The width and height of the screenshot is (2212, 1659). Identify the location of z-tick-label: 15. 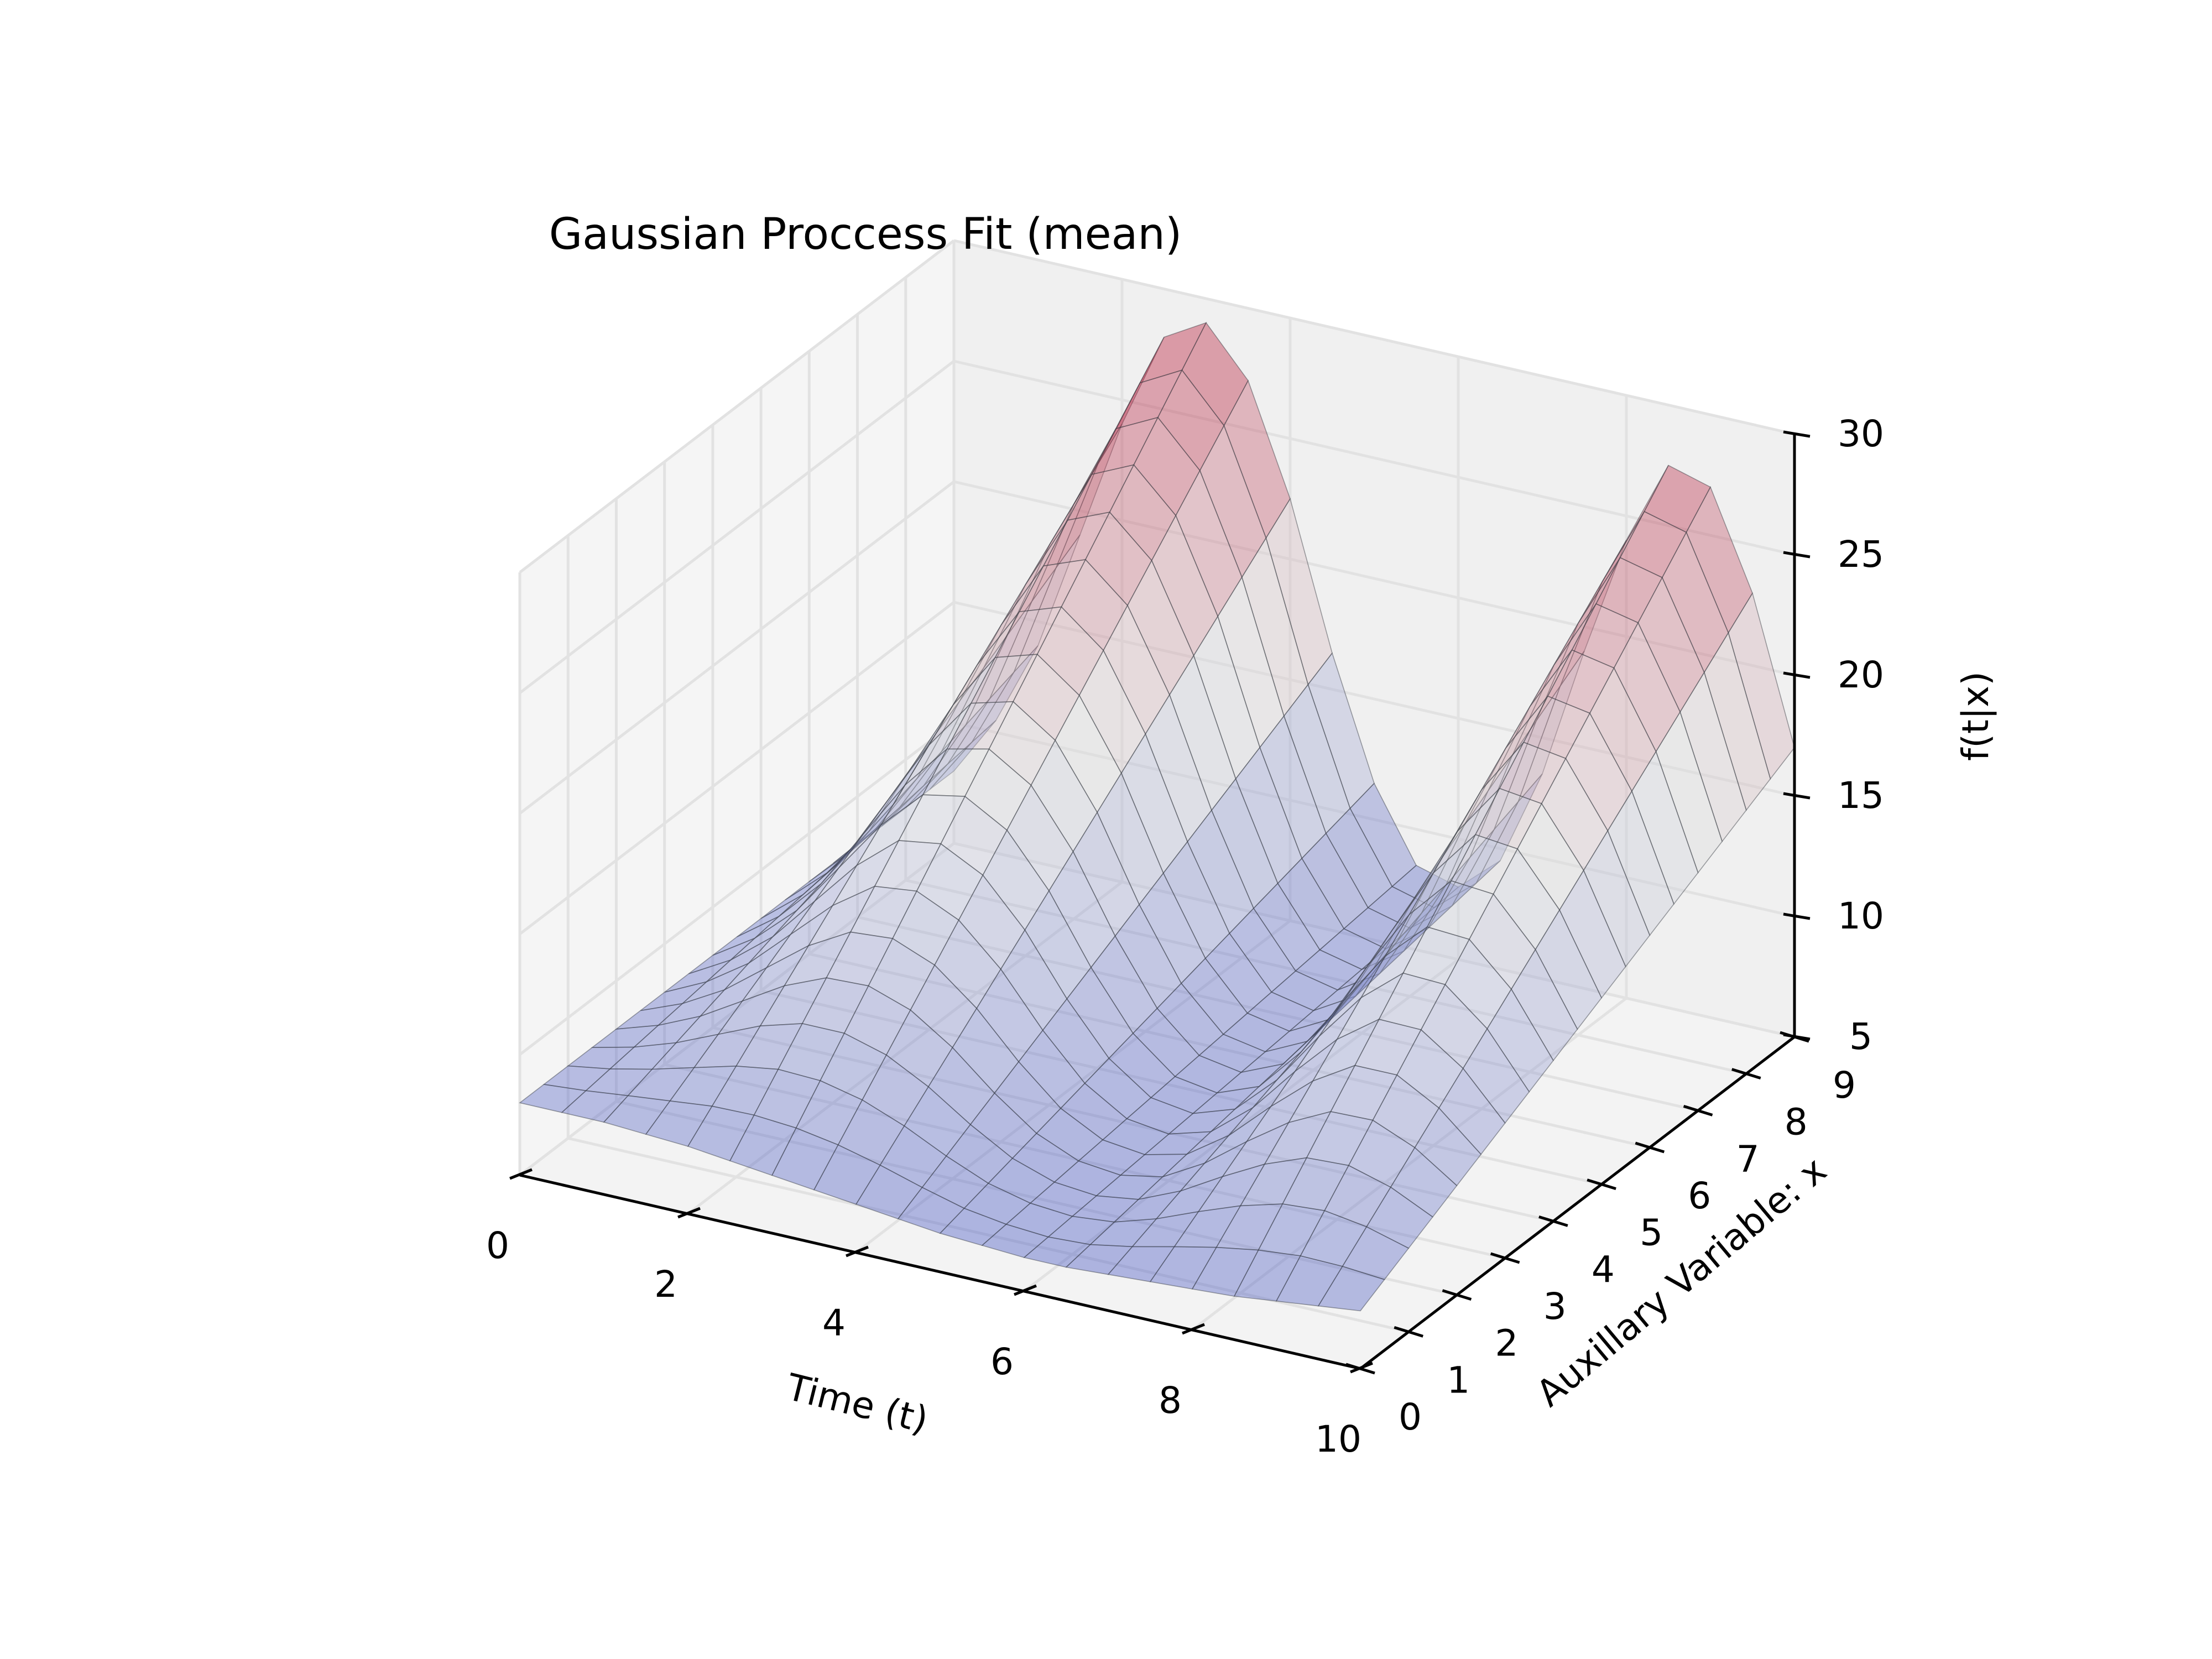
(1861, 795).